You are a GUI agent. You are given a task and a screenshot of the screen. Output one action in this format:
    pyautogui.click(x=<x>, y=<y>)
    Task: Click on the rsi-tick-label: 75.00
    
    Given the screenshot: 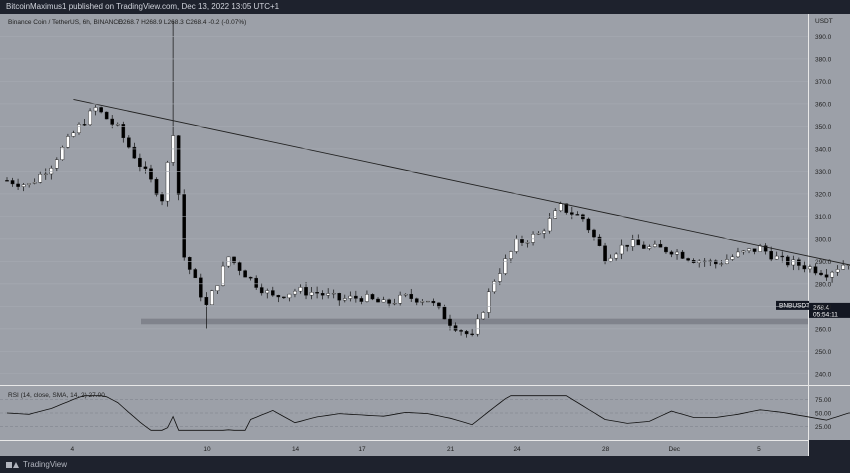 What is the action you would take?
    pyautogui.click(x=823, y=400)
    